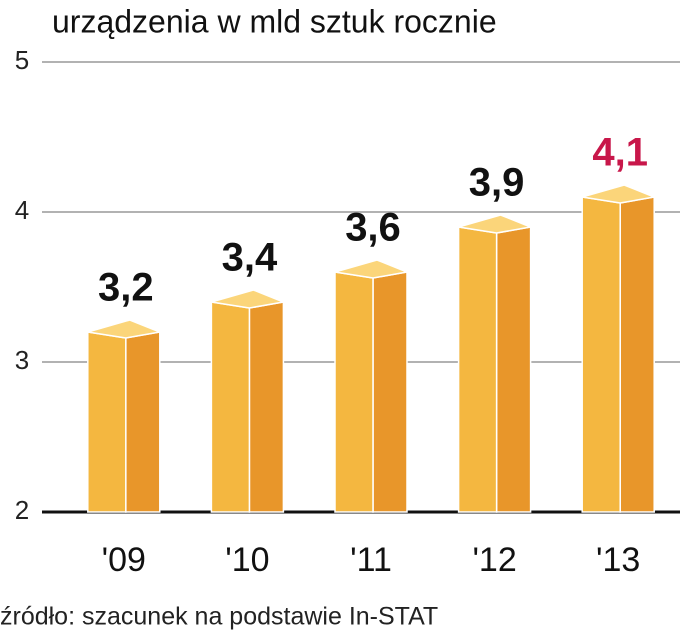 This screenshot has height=640, width=680. I want to click on x-tick-label: '13, so click(618, 560).